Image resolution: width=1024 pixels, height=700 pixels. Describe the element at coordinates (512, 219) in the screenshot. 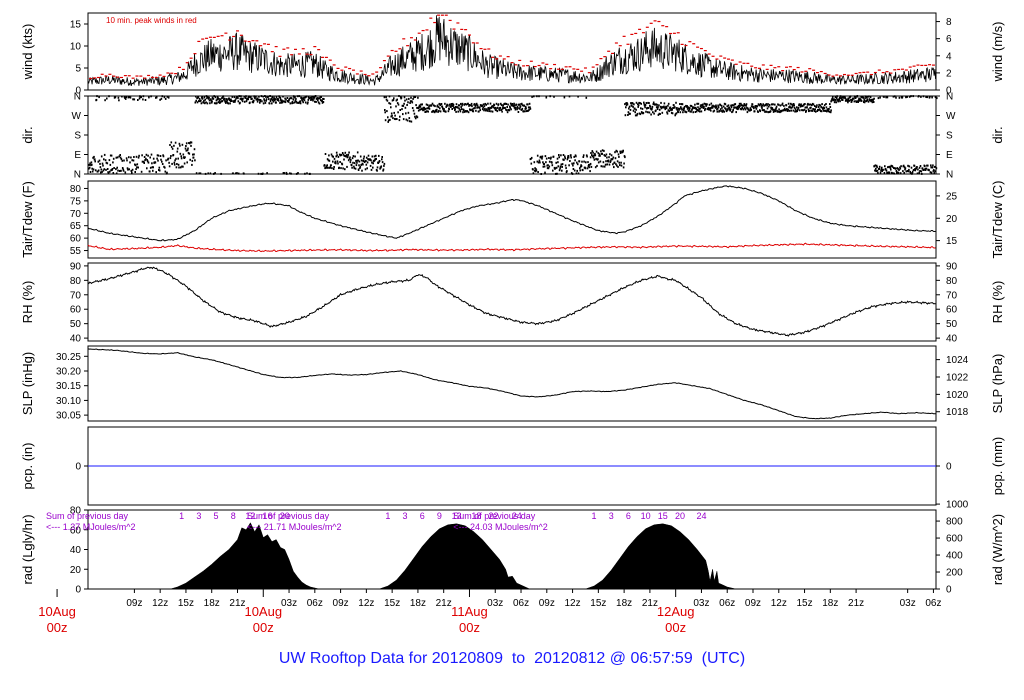

I see `temp-panel-frame` at that location.